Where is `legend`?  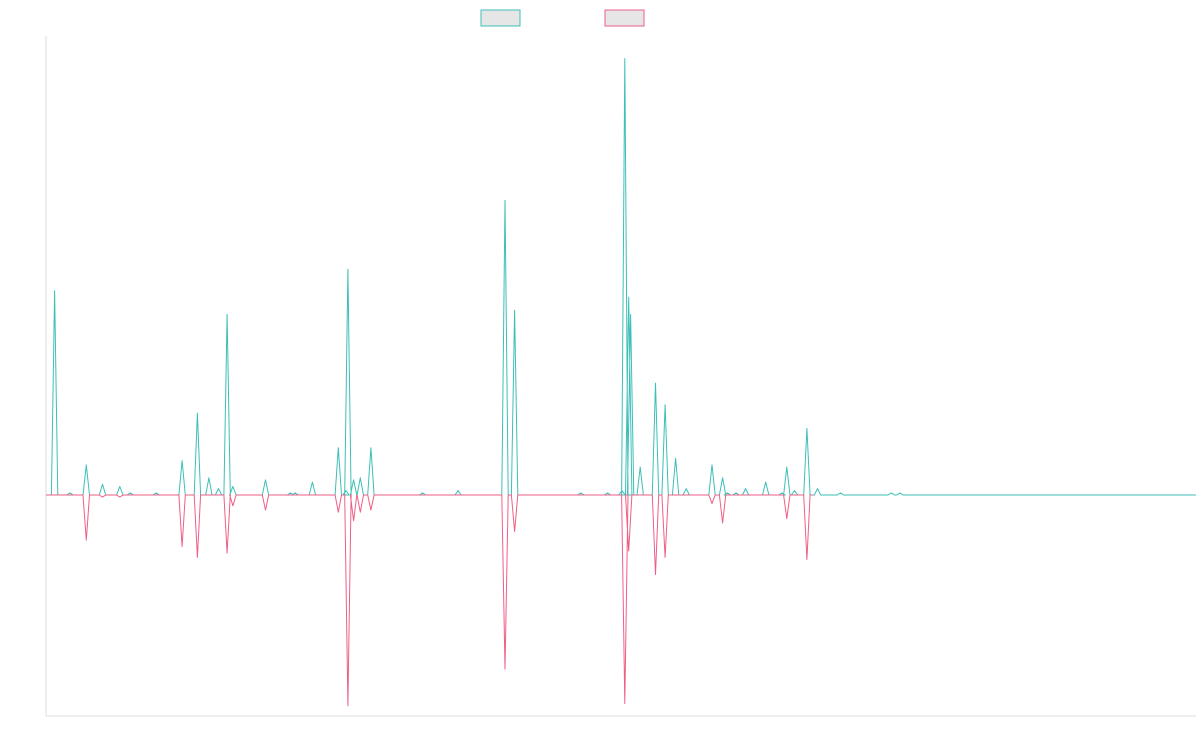
legend is located at coordinates (562, 18).